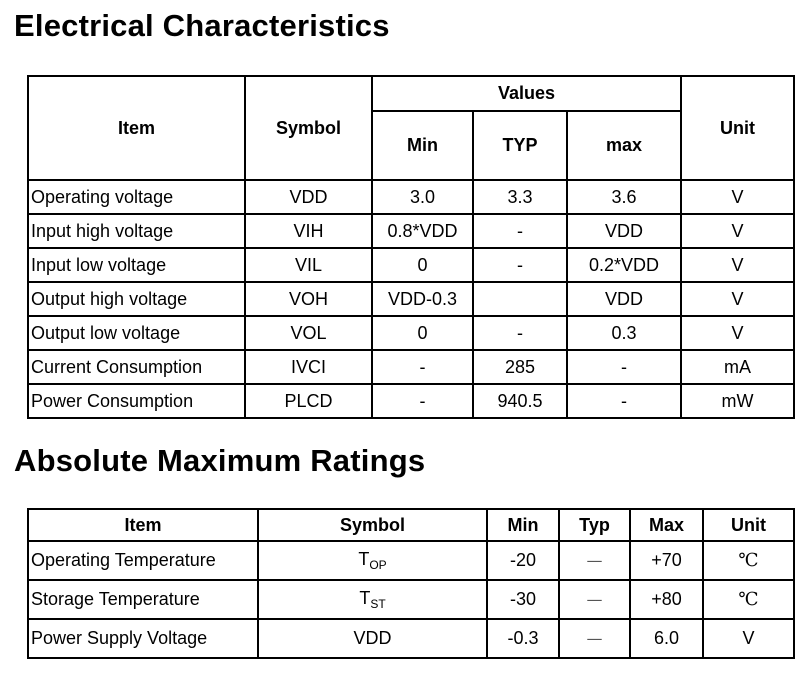 This screenshot has height=675, width=800. I want to click on item-cell: Input low voltage, so click(136, 265).